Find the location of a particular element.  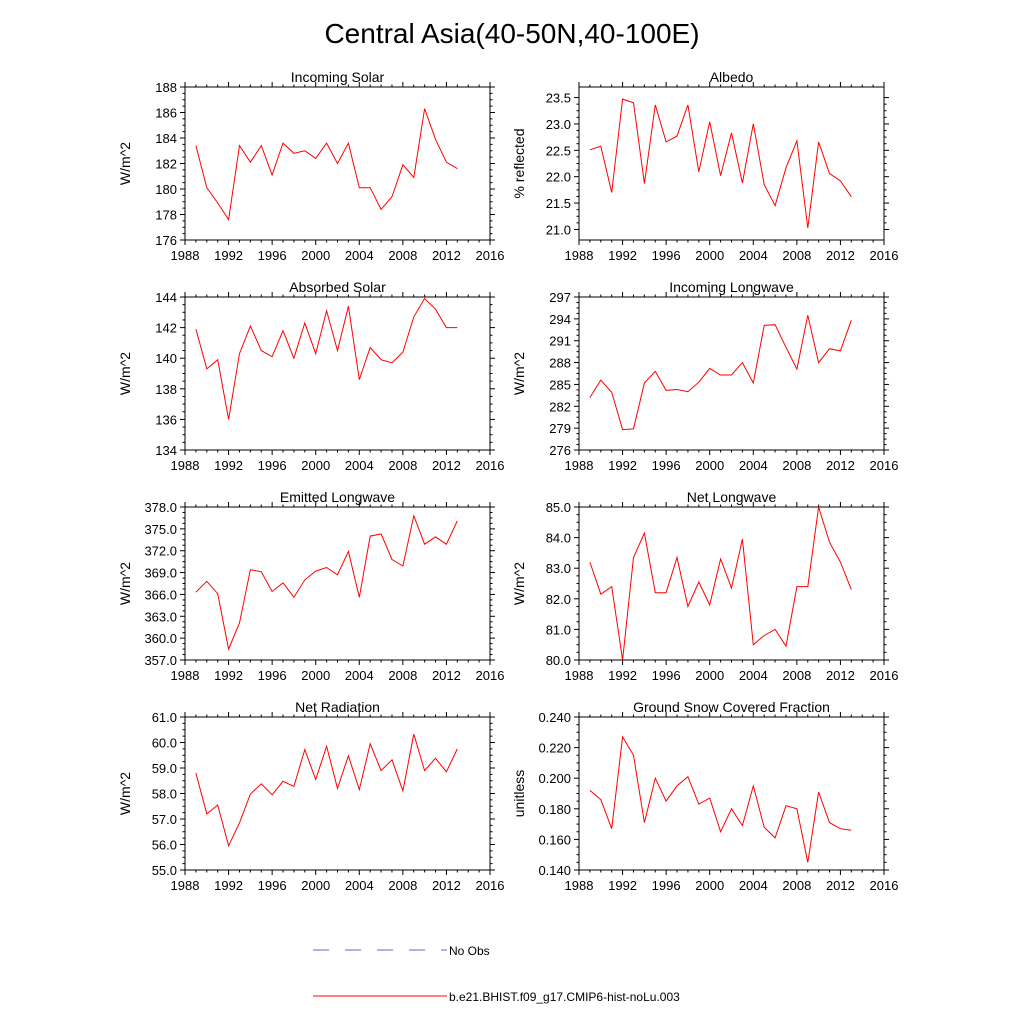

y-tick-label: 182 is located at coordinates (166, 164).